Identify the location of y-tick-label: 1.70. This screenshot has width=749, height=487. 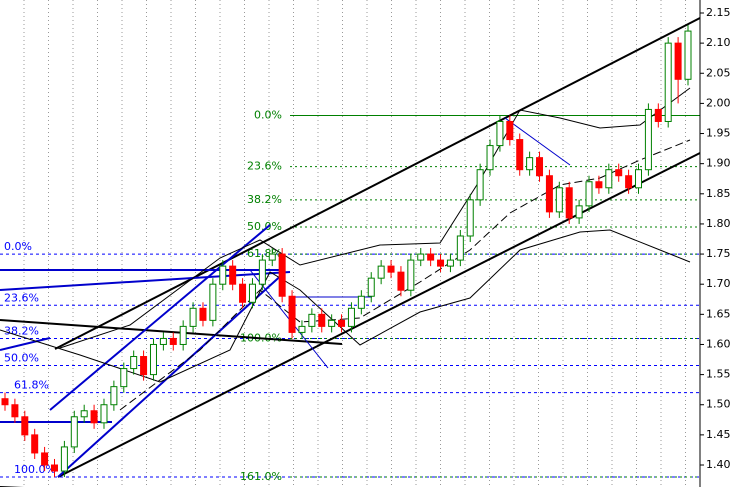
(718, 283).